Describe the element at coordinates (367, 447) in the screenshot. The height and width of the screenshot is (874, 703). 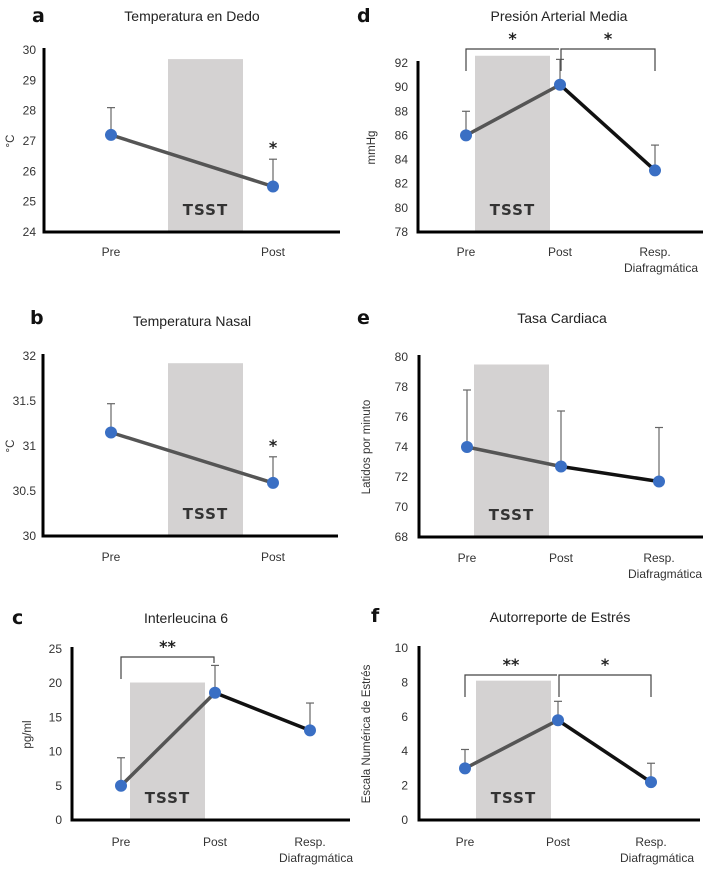
I see `y-axis-label: Latidos por minuto` at that location.